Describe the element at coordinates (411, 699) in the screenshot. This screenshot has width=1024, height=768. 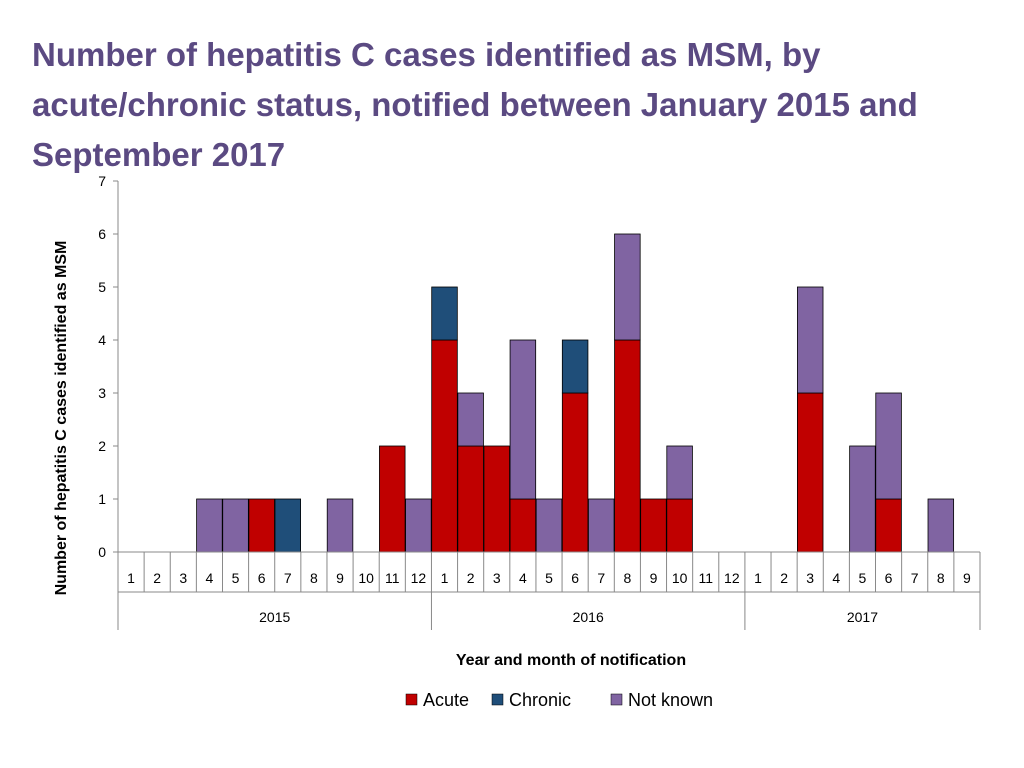
I see `legend-swatch-acute` at that location.